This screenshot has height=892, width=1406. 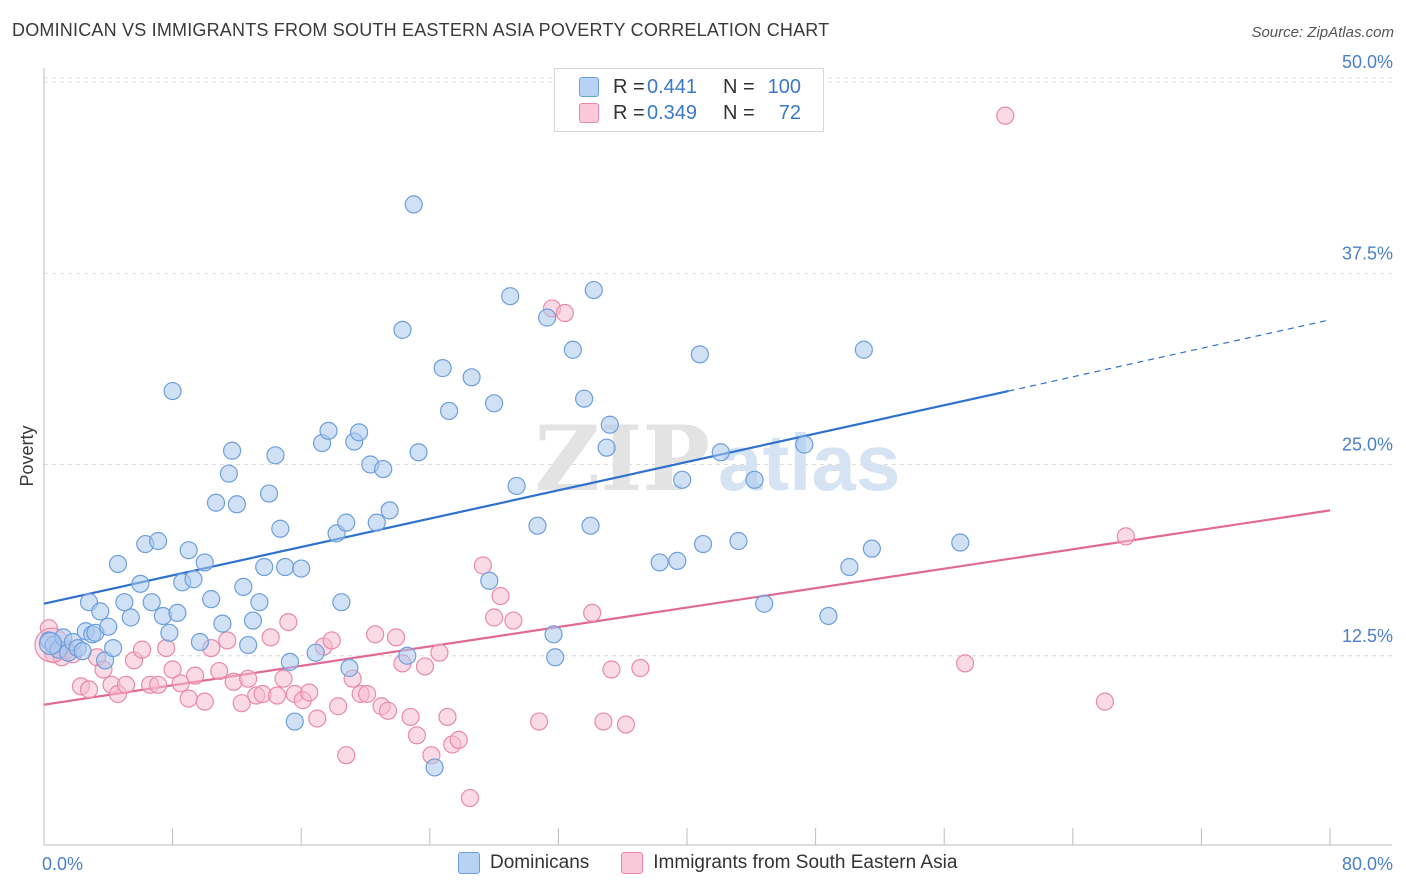 What do you see at coordinates (589, 113) in the screenshot?
I see `legend-swatch-pink` at bounding box center [589, 113].